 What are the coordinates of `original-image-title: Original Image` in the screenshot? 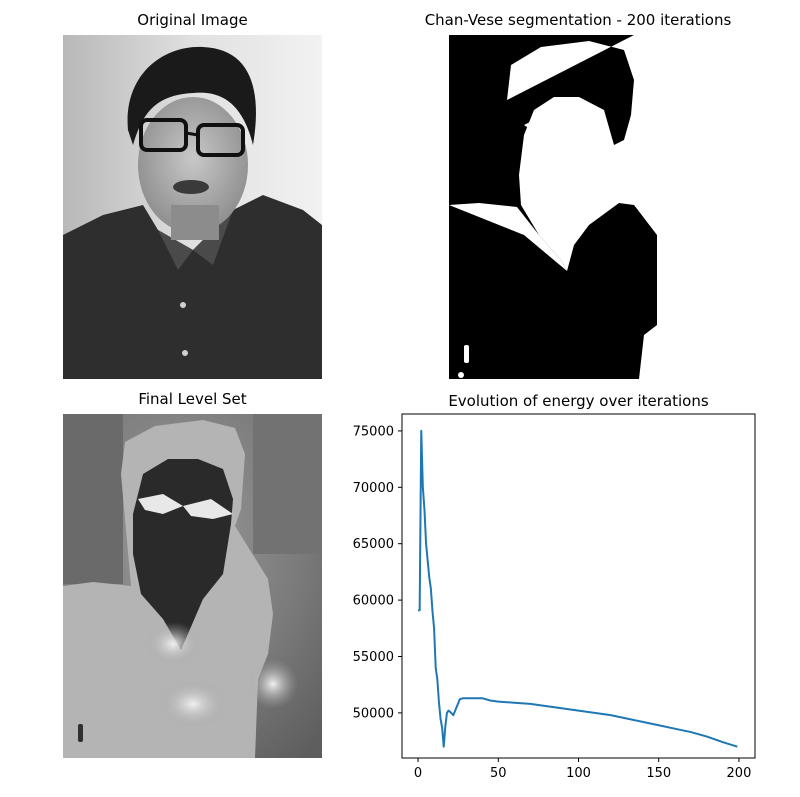 It's located at (192, 20).